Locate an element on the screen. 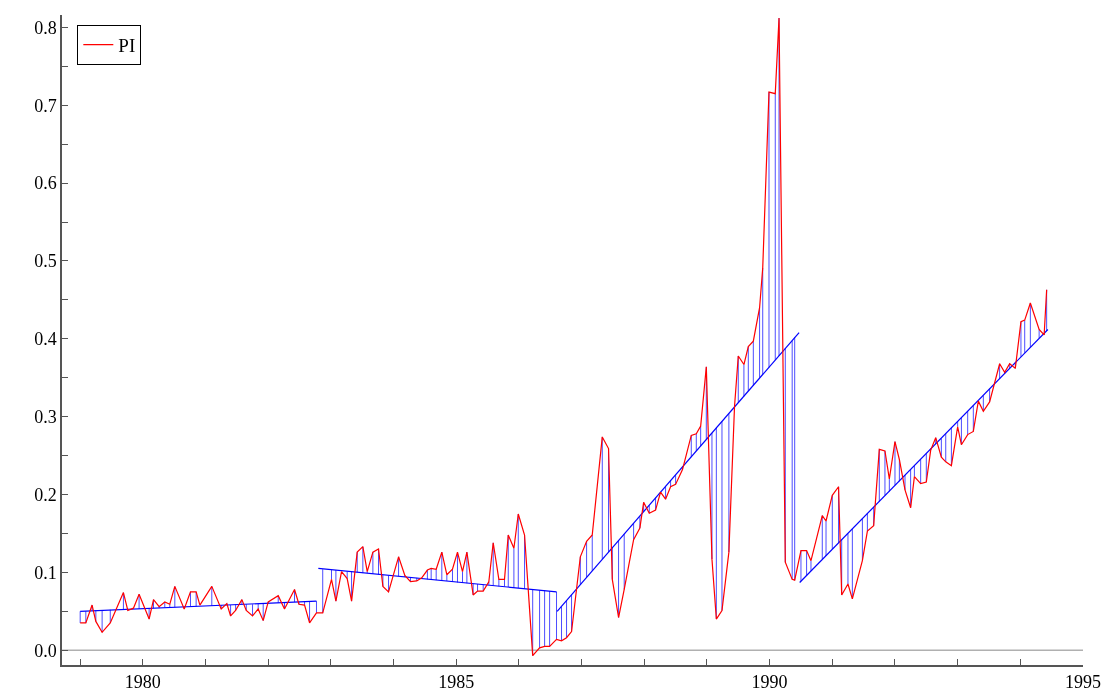  y-tick-label: 0.0 is located at coordinates (45, 650).